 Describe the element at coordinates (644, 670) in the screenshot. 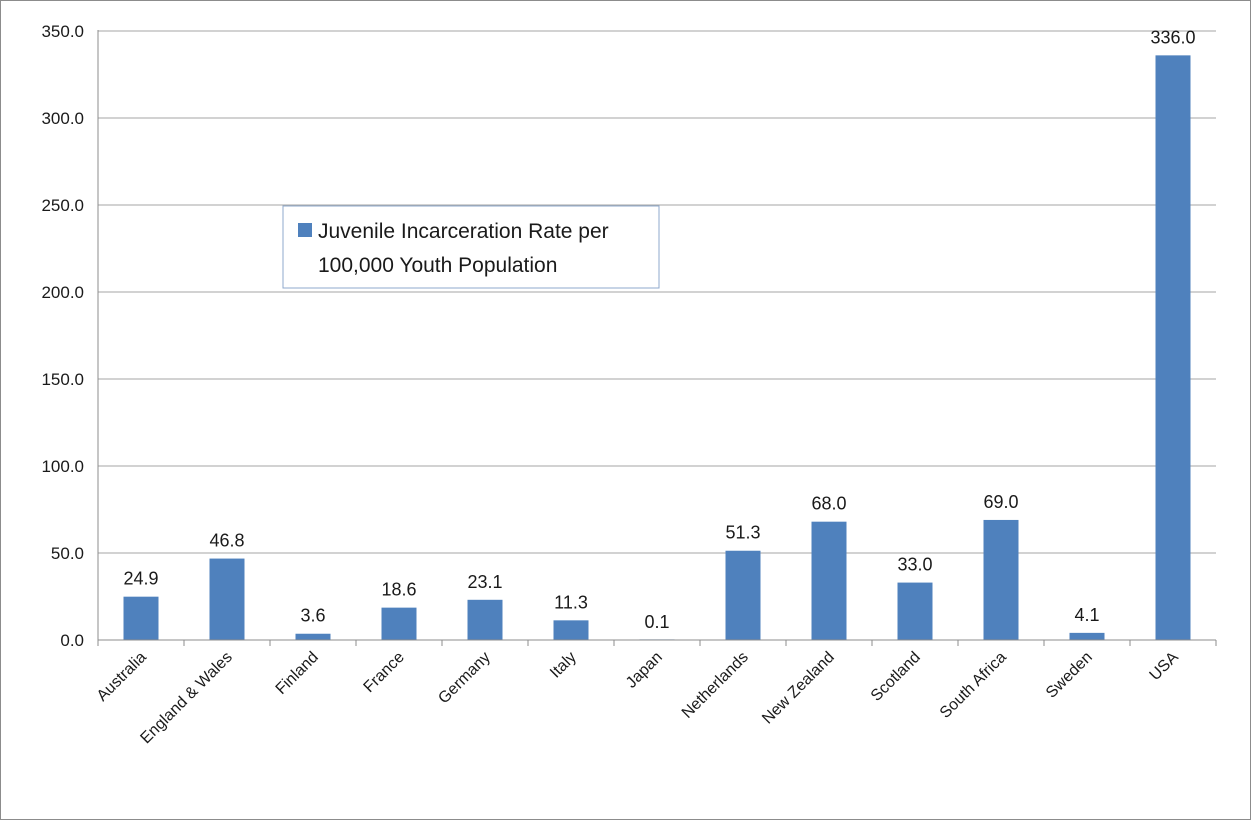

I see `x-category-label: Japan` at that location.